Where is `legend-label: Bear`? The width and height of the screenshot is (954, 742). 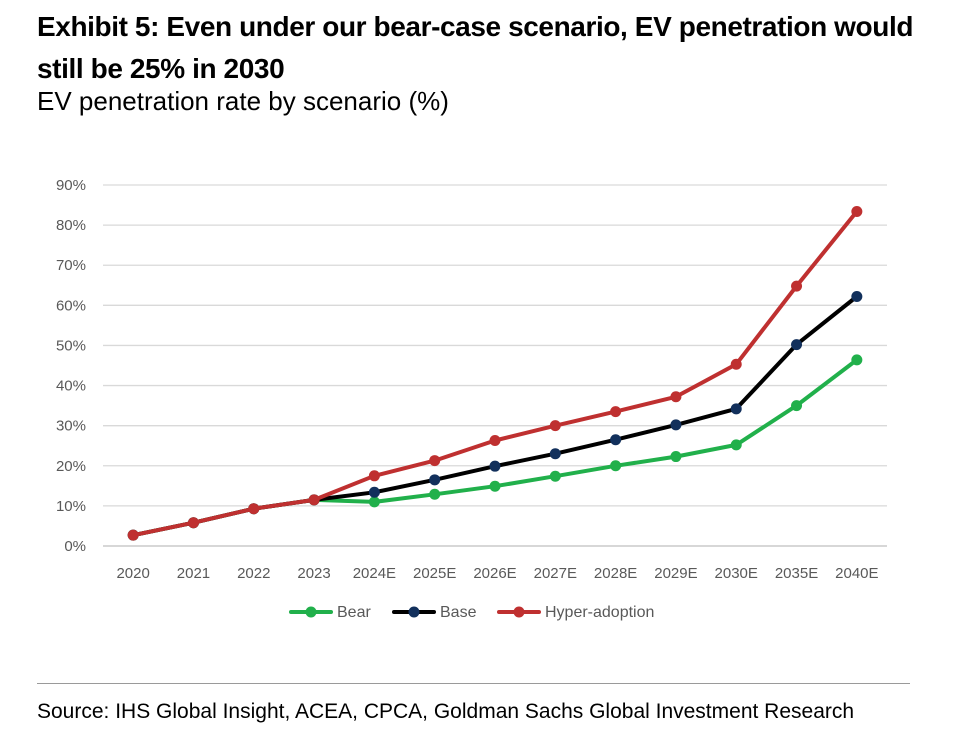 legend-label: Bear is located at coordinates (354, 612).